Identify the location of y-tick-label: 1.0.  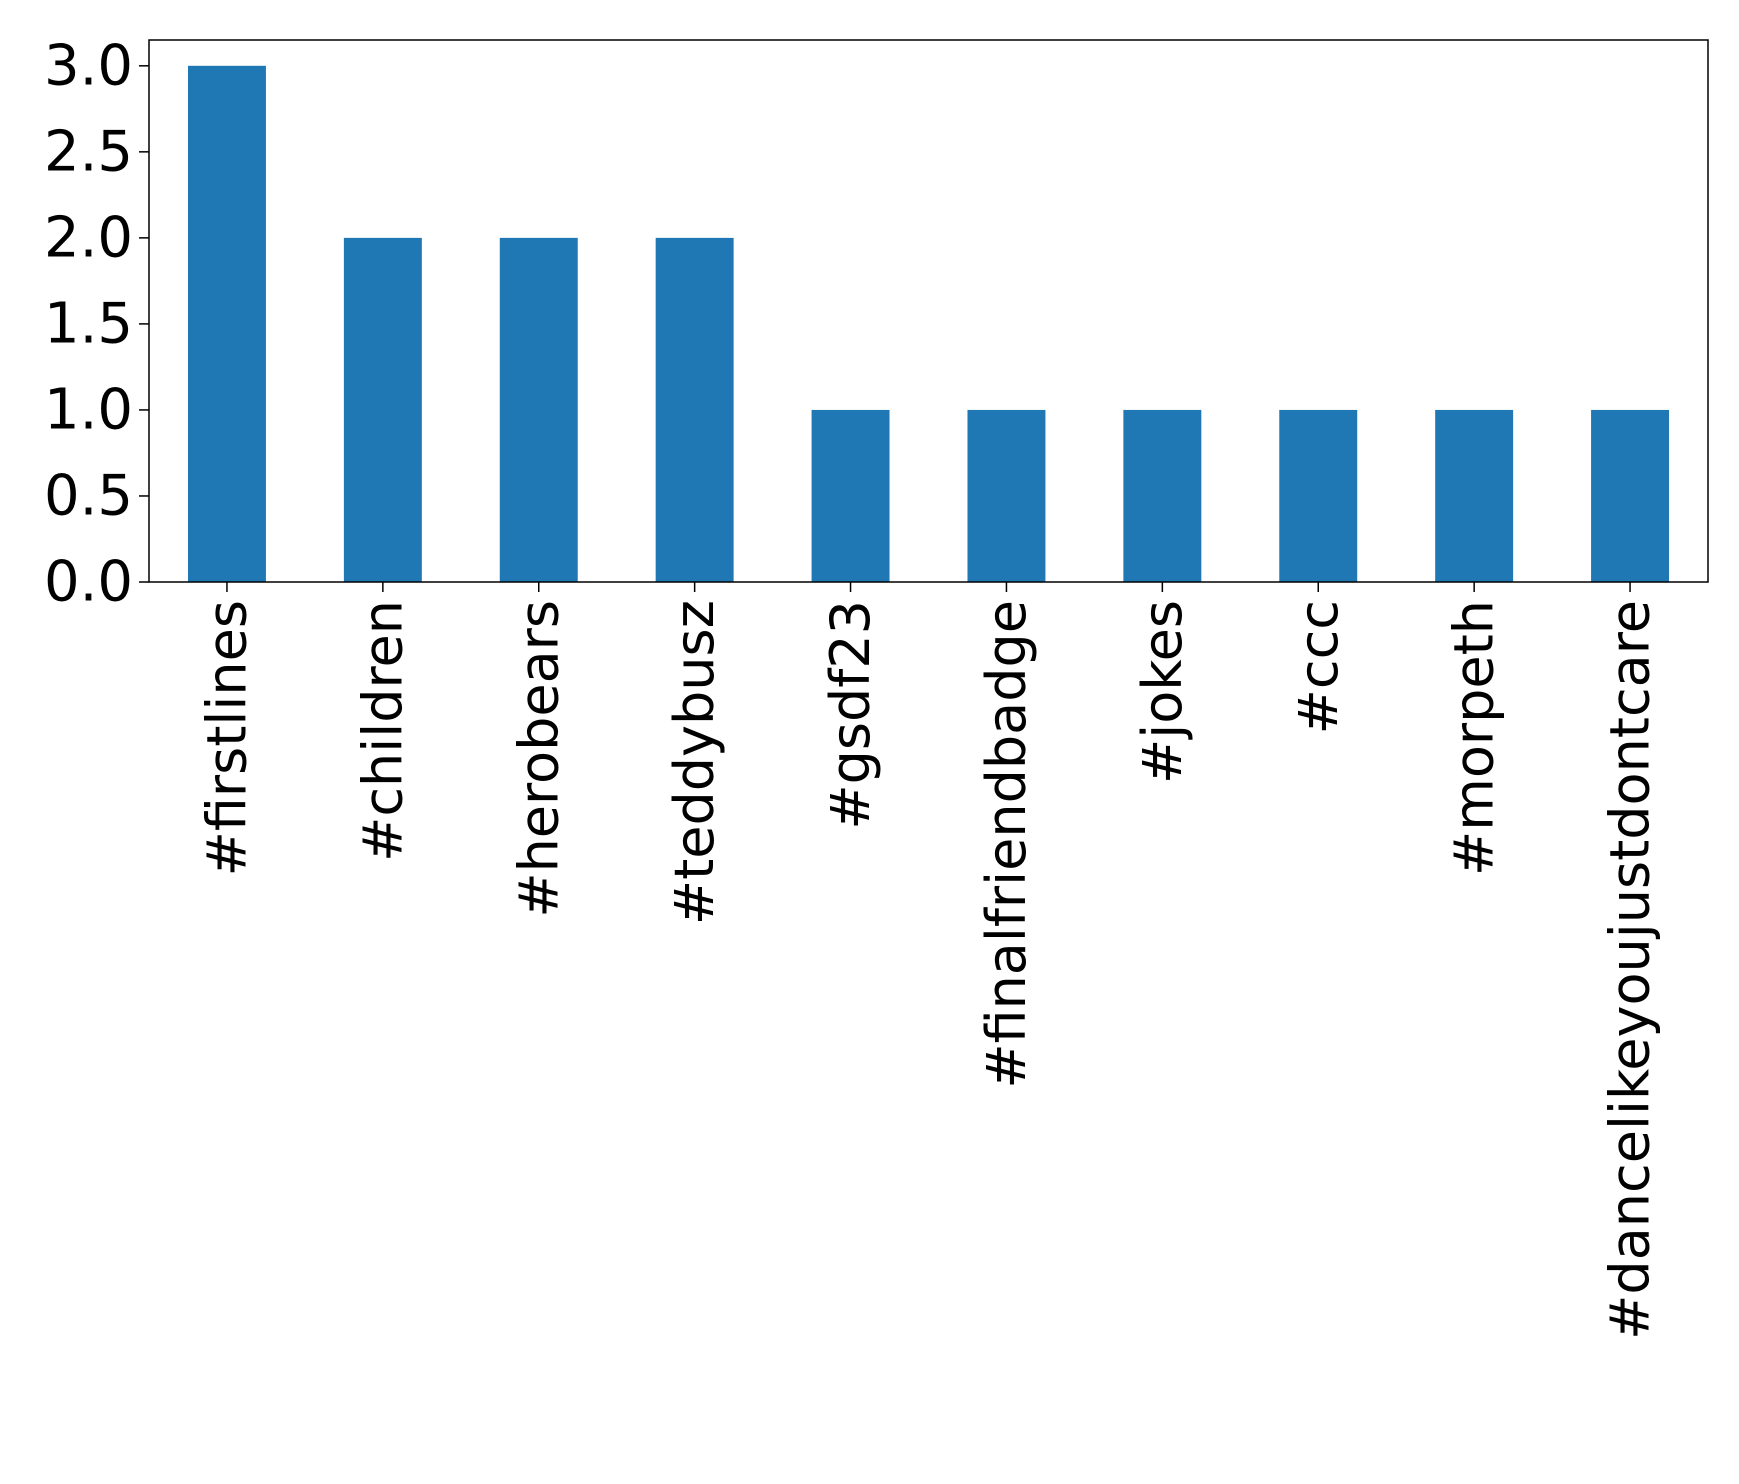
(88, 409).